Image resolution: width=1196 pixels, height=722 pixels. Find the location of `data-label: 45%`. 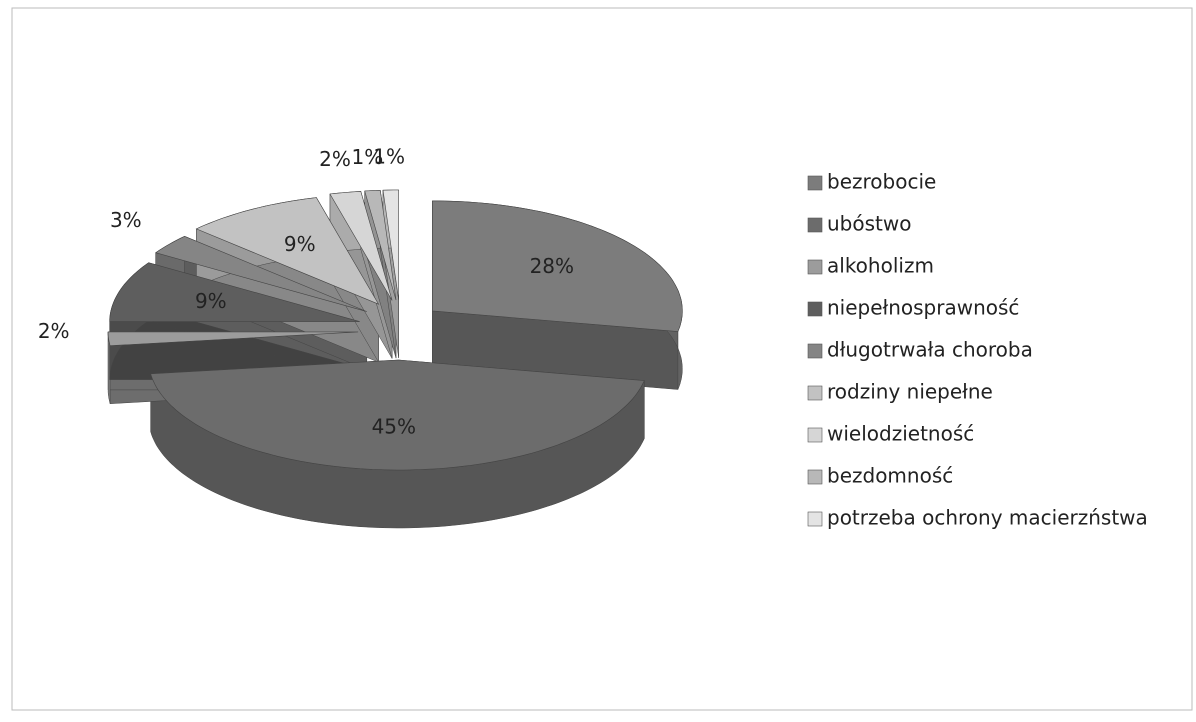

data-label: 45% is located at coordinates (394, 427).